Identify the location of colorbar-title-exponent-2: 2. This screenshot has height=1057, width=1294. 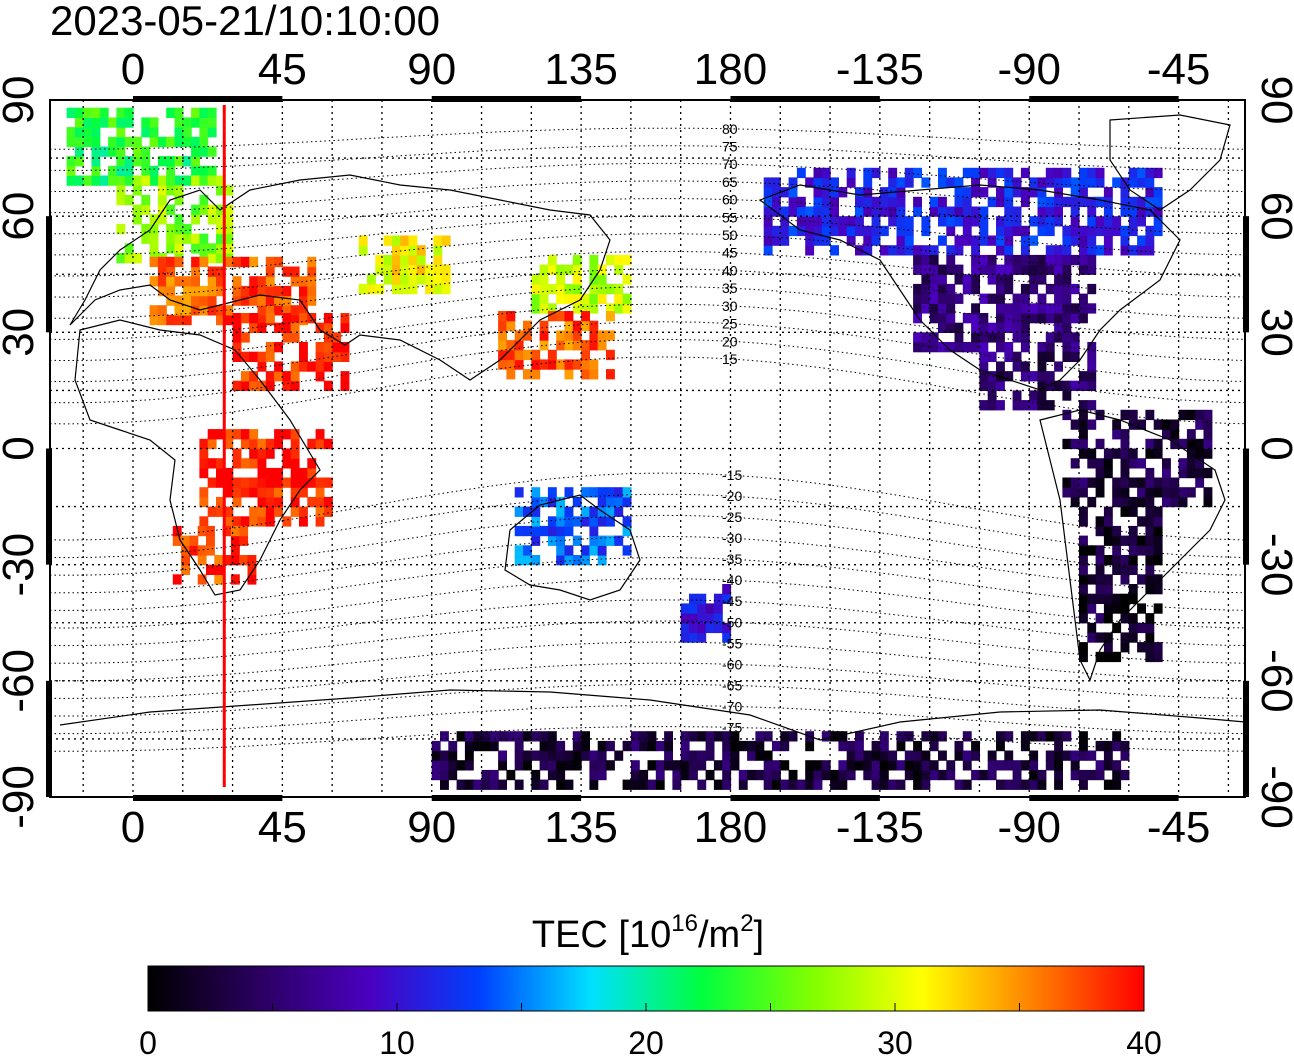
(746, 923).